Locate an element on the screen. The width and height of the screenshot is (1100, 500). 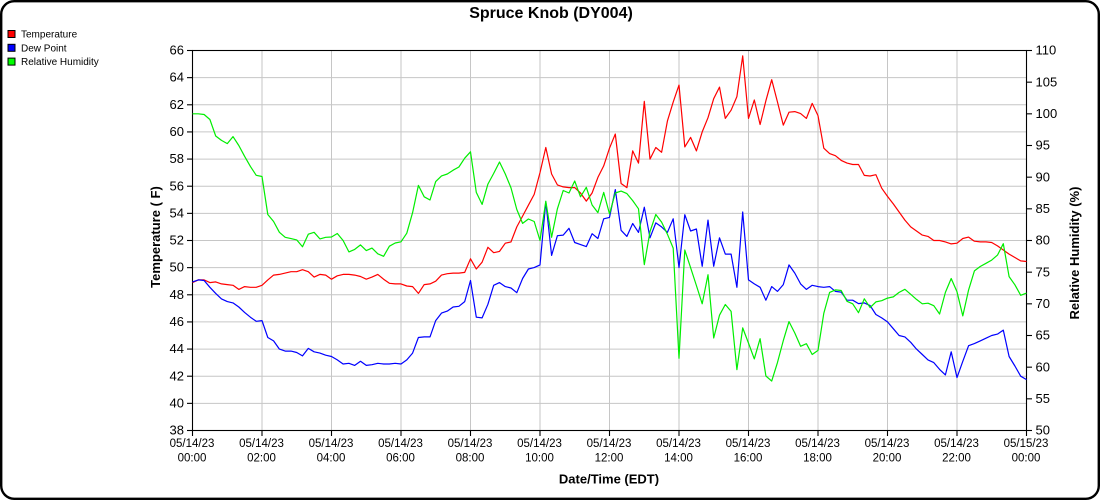
svg-text: Temperature ( F) is located at coordinates (155, 237).